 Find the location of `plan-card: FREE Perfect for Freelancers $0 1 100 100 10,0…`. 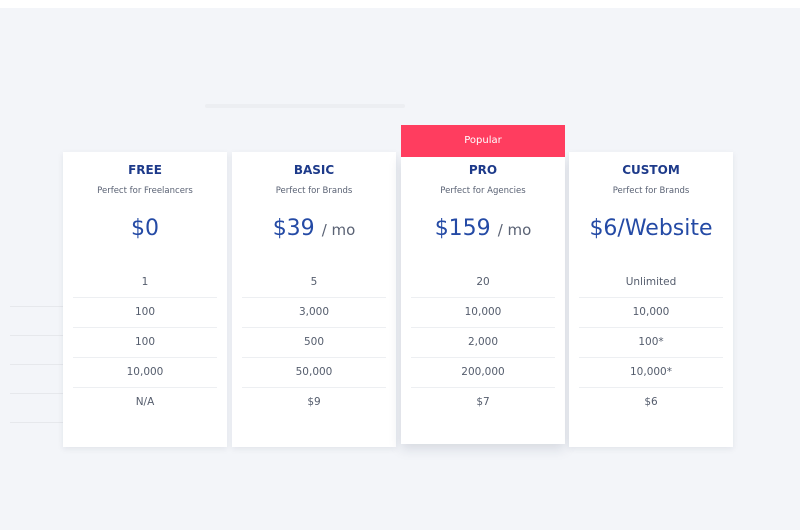

plan-card: FREE Perfect for Freelancers $0 1 100 100 10,0… is located at coordinates (145, 299).